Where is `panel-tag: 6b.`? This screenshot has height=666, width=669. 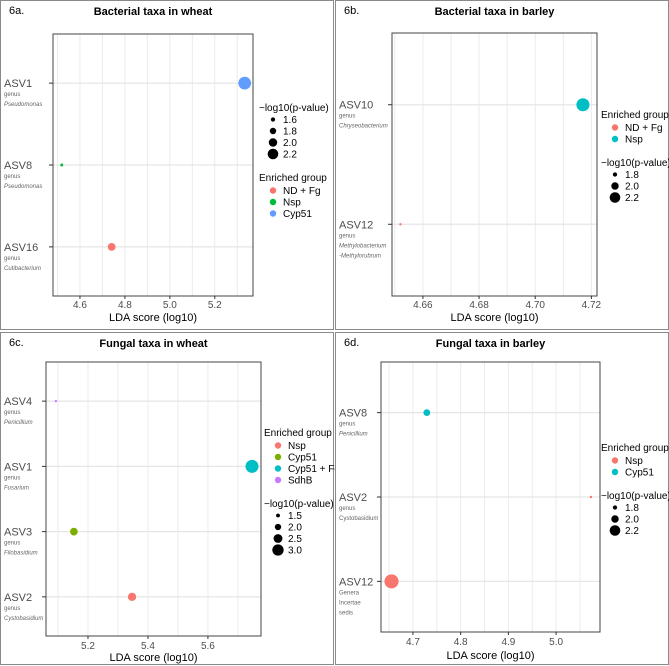
panel-tag: 6b. is located at coordinates (351, 11).